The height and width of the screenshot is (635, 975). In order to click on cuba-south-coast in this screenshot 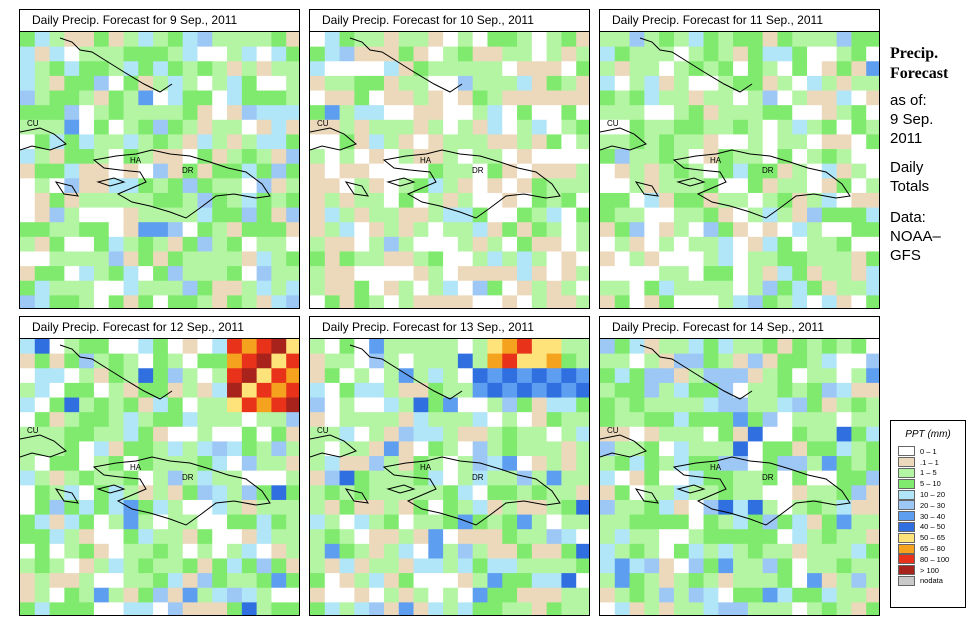, I will do `click(116, 372)`.